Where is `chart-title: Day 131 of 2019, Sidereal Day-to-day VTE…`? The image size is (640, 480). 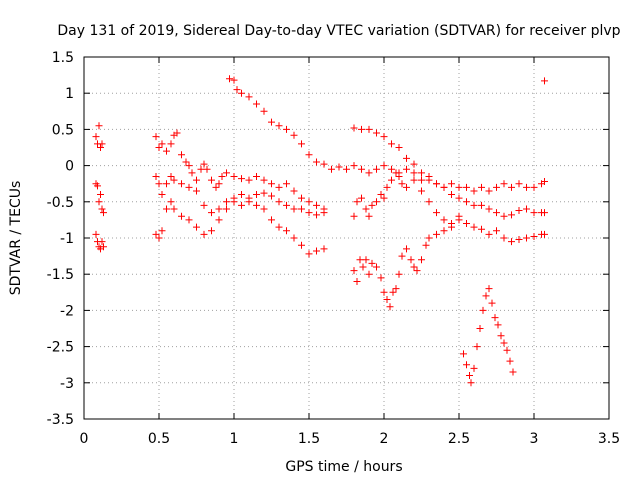
chart-title: Day 131 of 2019, Sidereal Day-to-day VTE… is located at coordinates (338, 31).